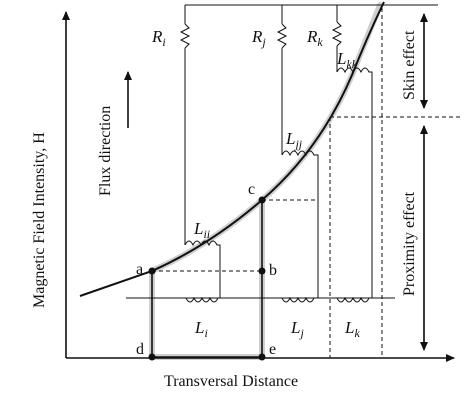  What do you see at coordinates (105, 151) in the screenshot?
I see `flux-direction-label: Flux direction` at bounding box center [105, 151].